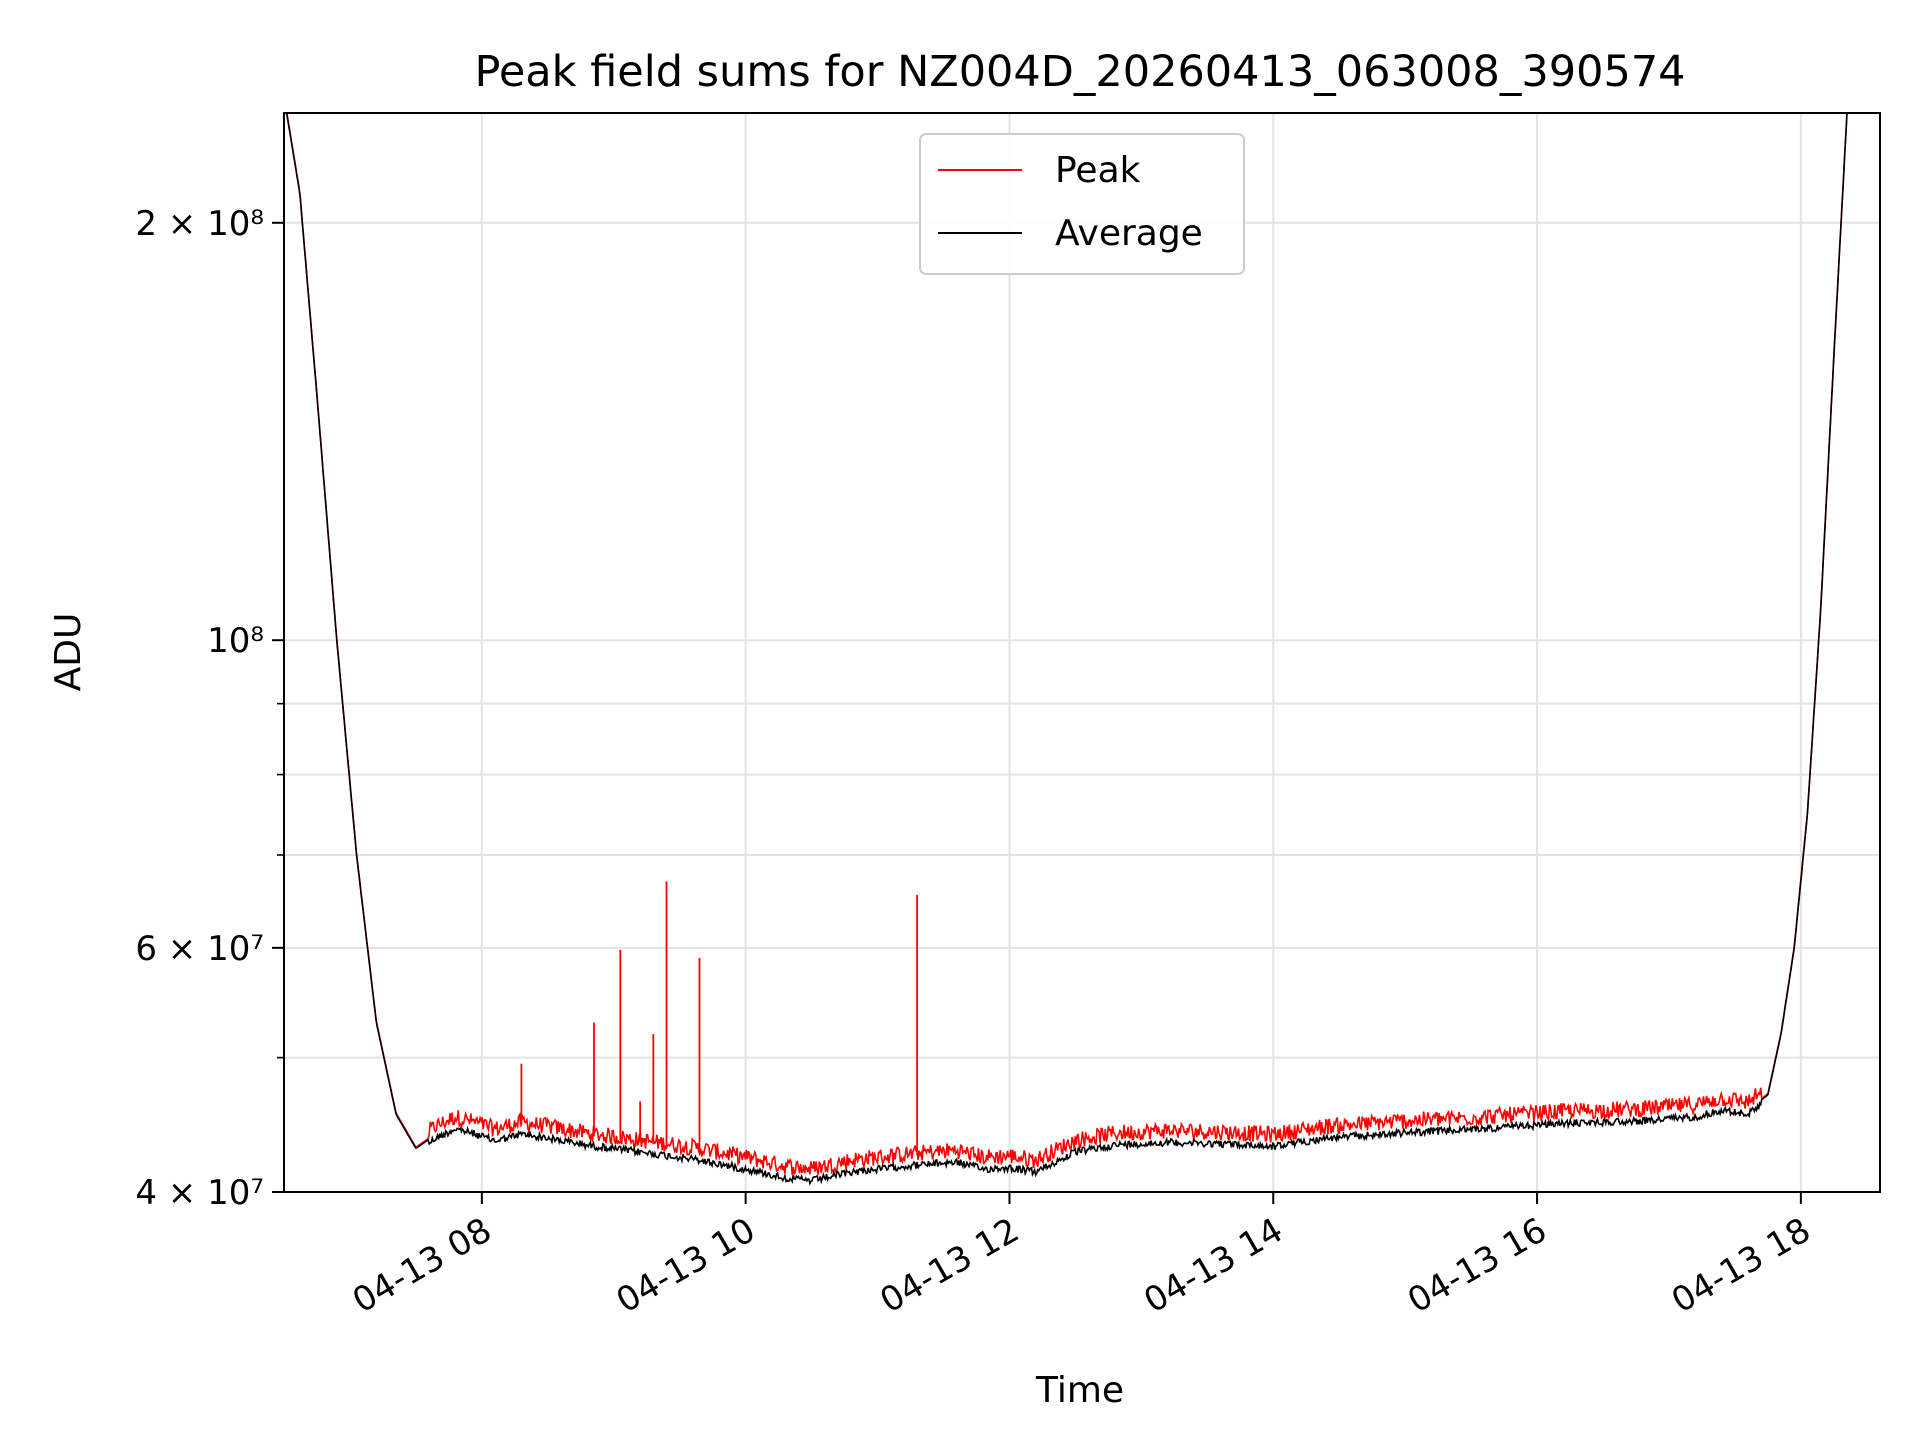 Image resolution: width=1920 pixels, height=1440 pixels. I want to click on y-tick-label: 2 × 10⁸, so click(199, 224).